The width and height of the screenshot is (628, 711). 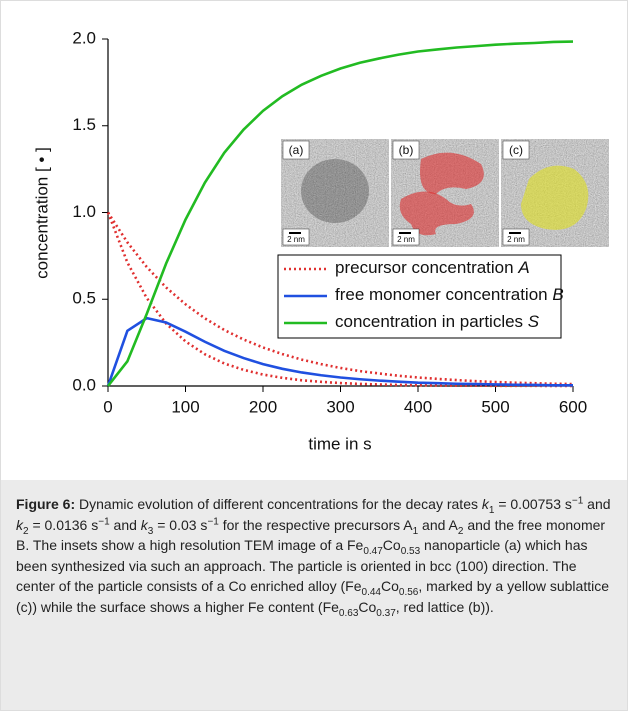 What do you see at coordinates (180, 524) in the screenshot?
I see `caption-t: = 0.03 s` at bounding box center [180, 524].